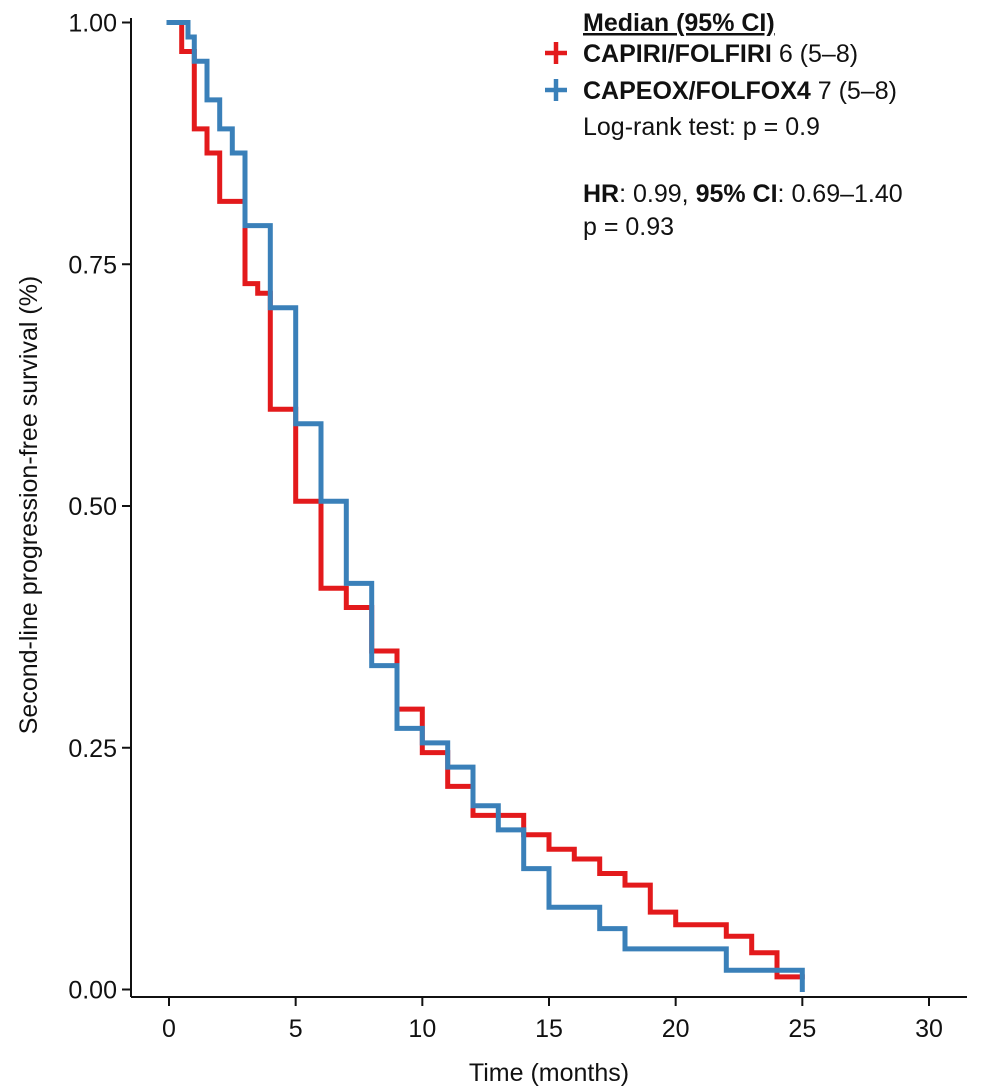  Describe the element at coordinates (677, 54) in the screenshot. I see `legend-label-capiri: CAPIRI/FOLFIRI` at that location.